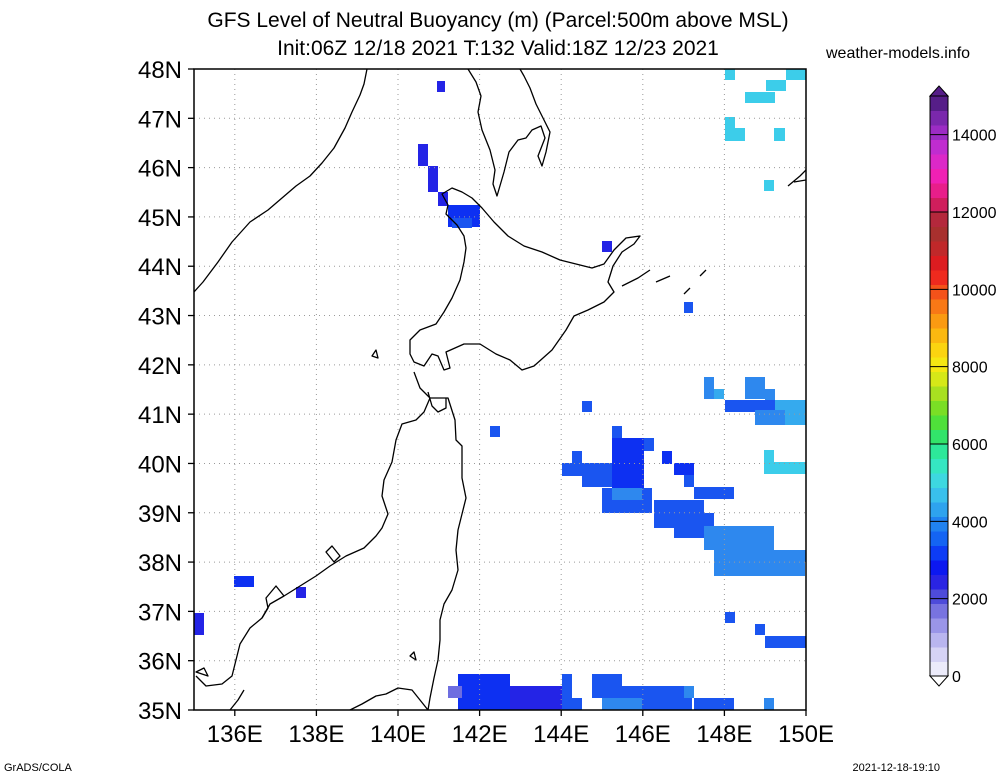 The image size is (1000, 779). I want to click on colorbar-min-arrow, so click(939, 681).